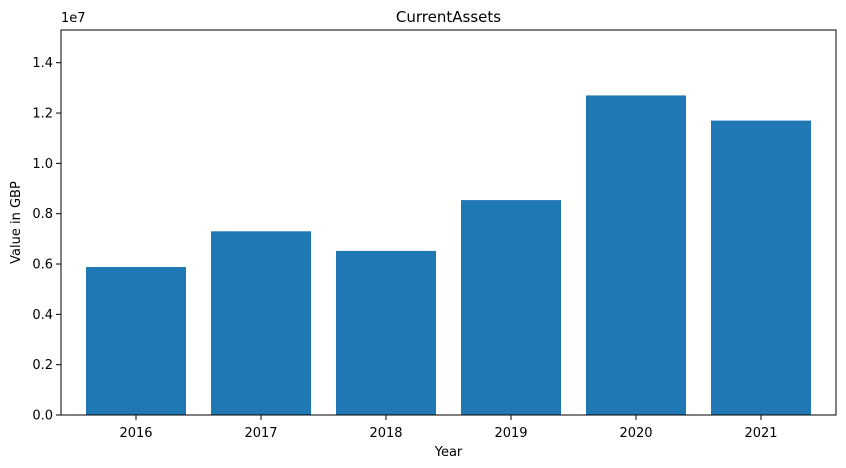 Image resolution: width=846 pixels, height=468 pixels. Describe the element at coordinates (135, 433) in the screenshot. I see `x-tick-label: 2016` at that location.